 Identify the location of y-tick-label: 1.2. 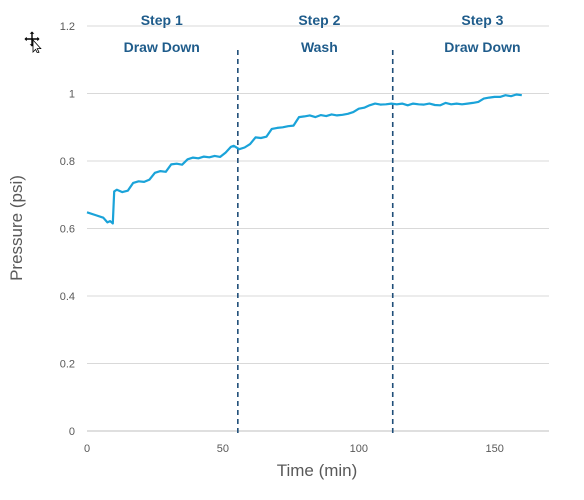
(67, 27).